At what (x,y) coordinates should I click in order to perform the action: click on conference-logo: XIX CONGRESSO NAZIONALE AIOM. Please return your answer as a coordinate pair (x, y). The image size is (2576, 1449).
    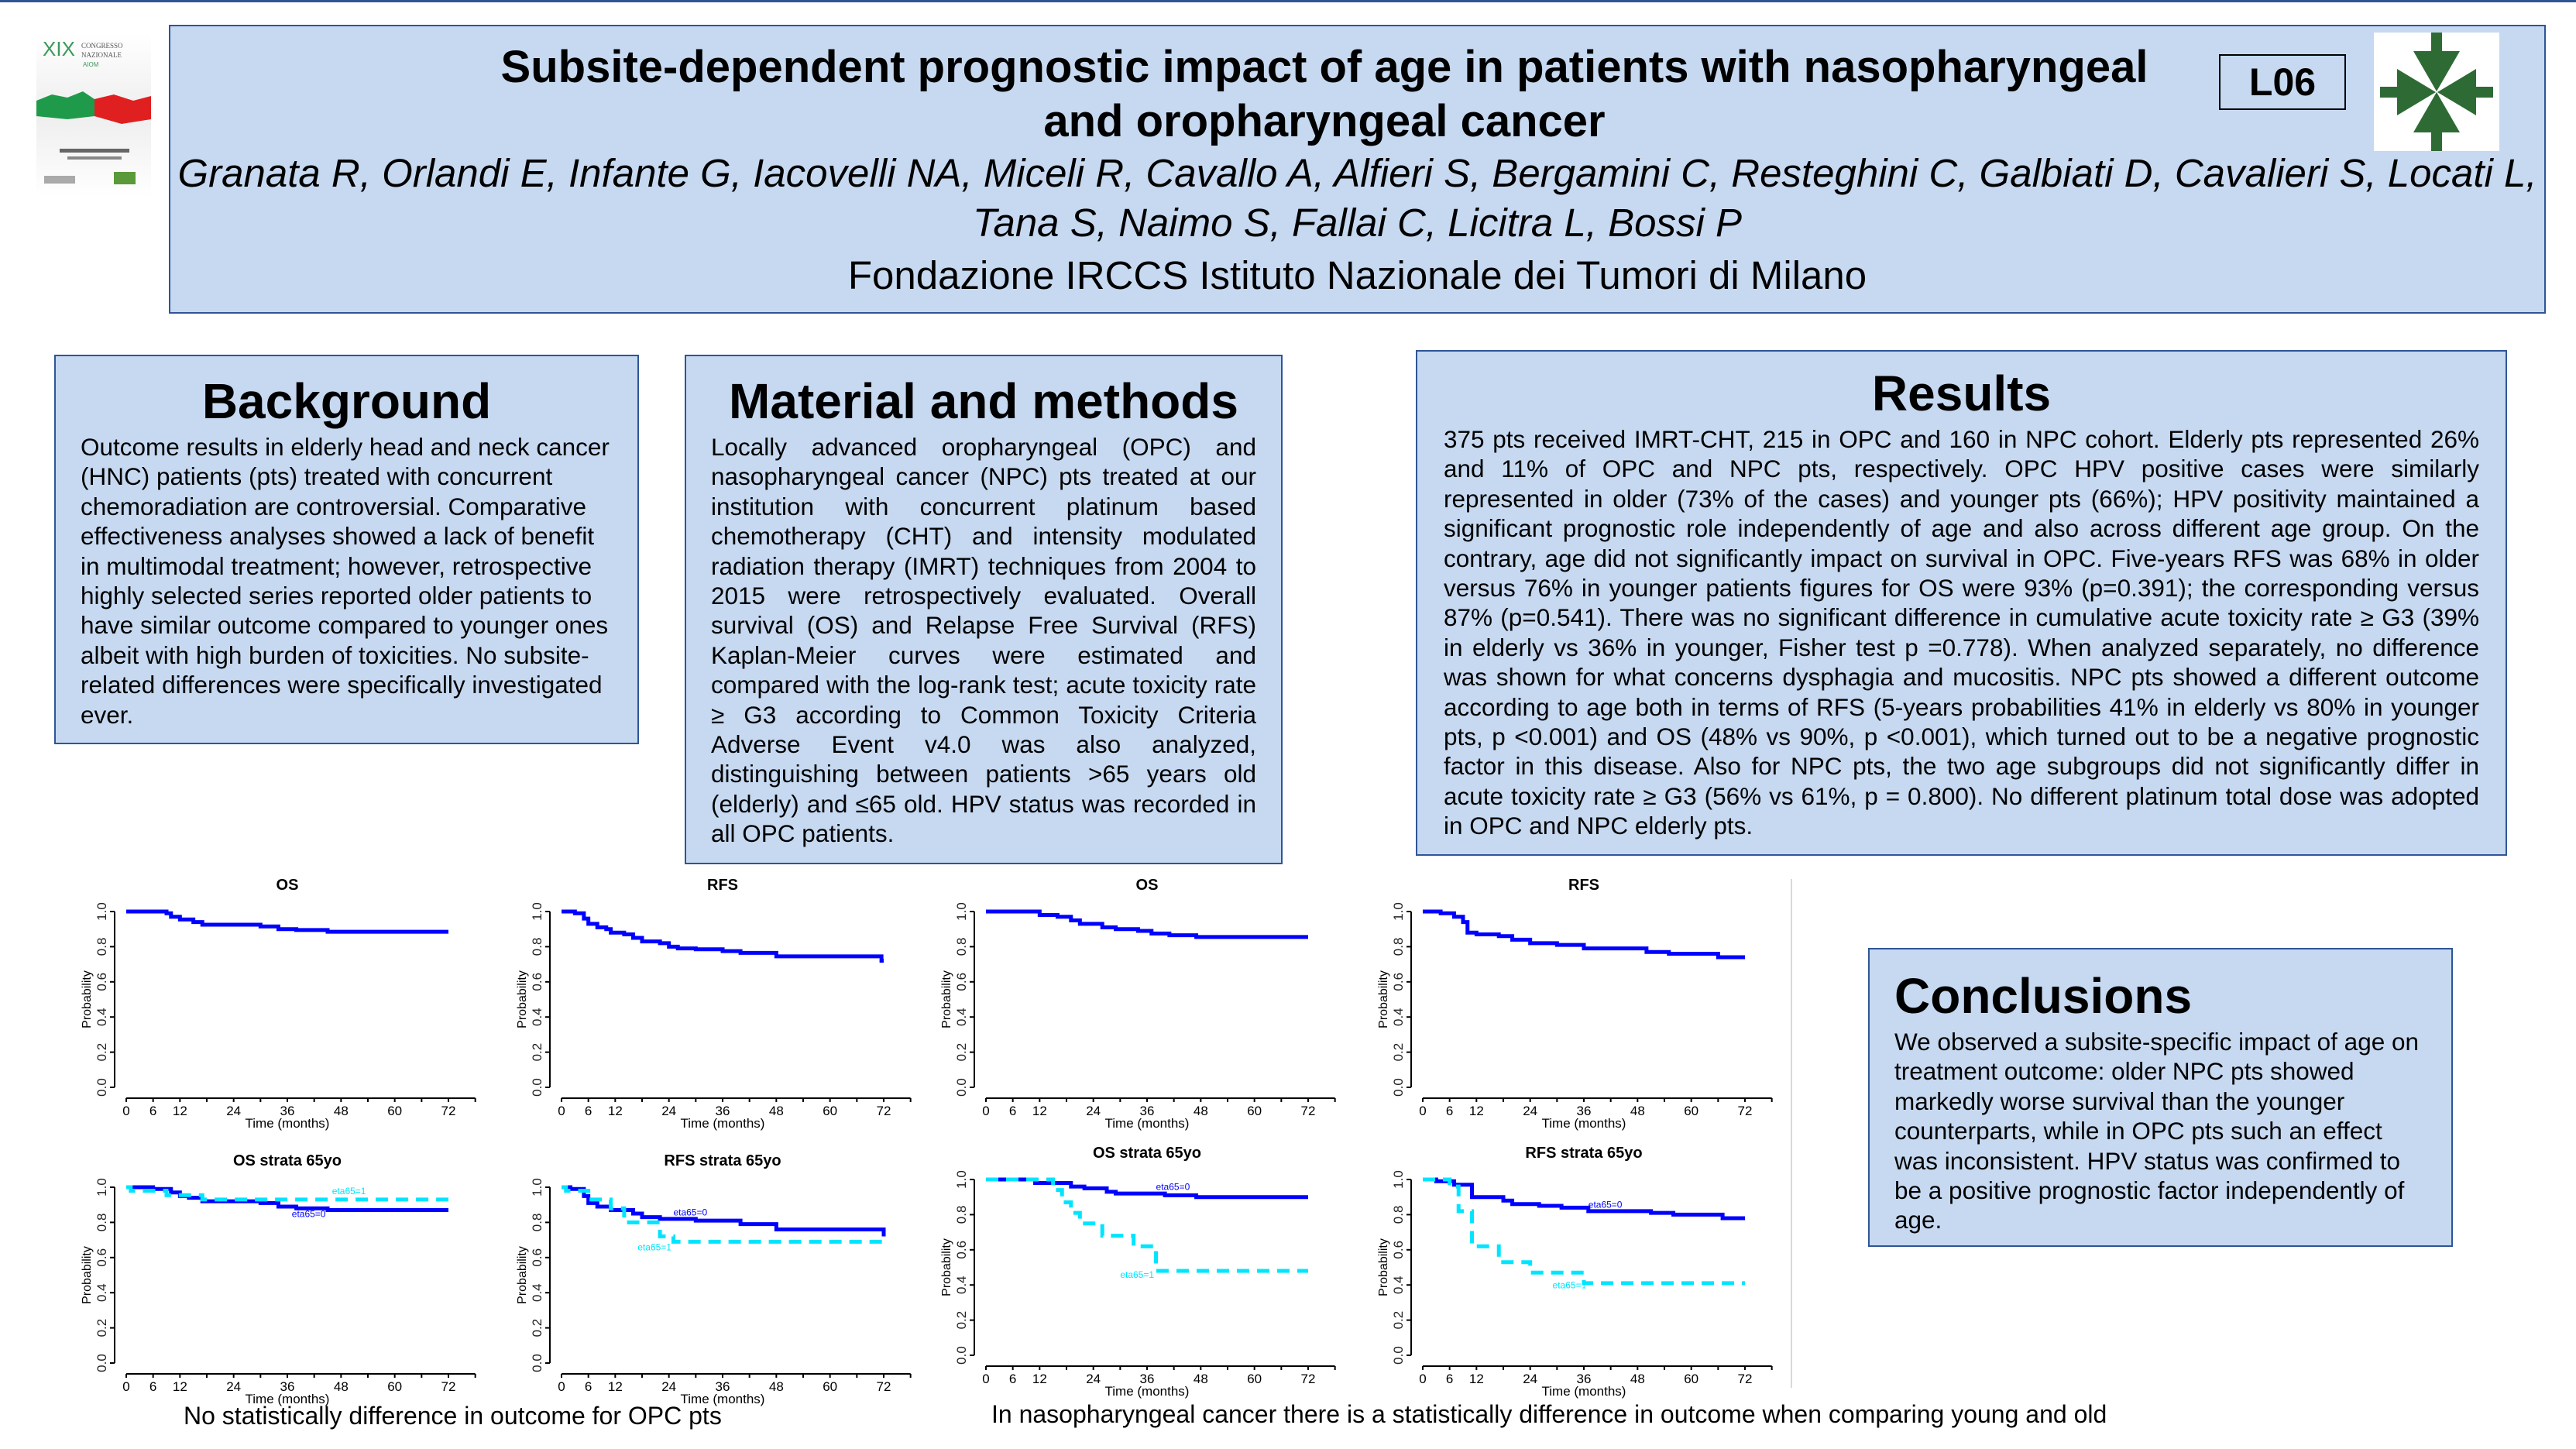
    Looking at the image, I should click on (93, 115).